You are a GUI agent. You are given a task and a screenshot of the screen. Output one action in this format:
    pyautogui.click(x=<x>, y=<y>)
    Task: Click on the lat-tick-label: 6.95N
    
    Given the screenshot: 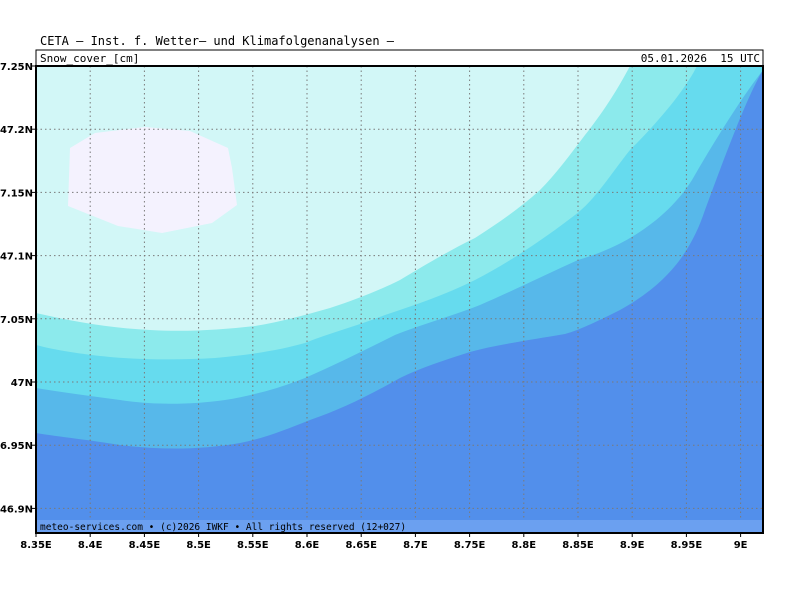 What is the action you would take?
    pyautogui.click(x=16, y=446)
    